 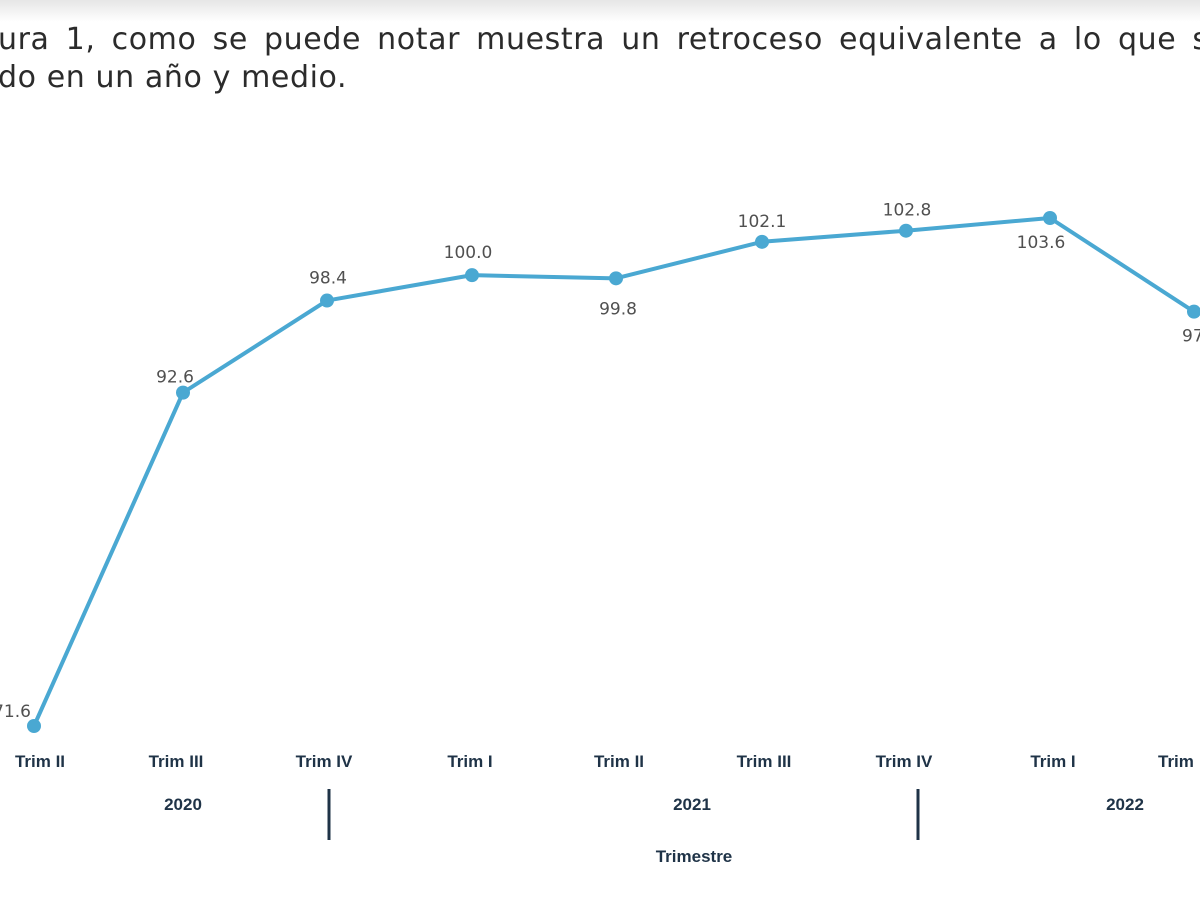 What do you see at coordinates (1125, 804) in the screenshot?
I see `year-label-2022: 2022` at bounding box center [1125, 804].